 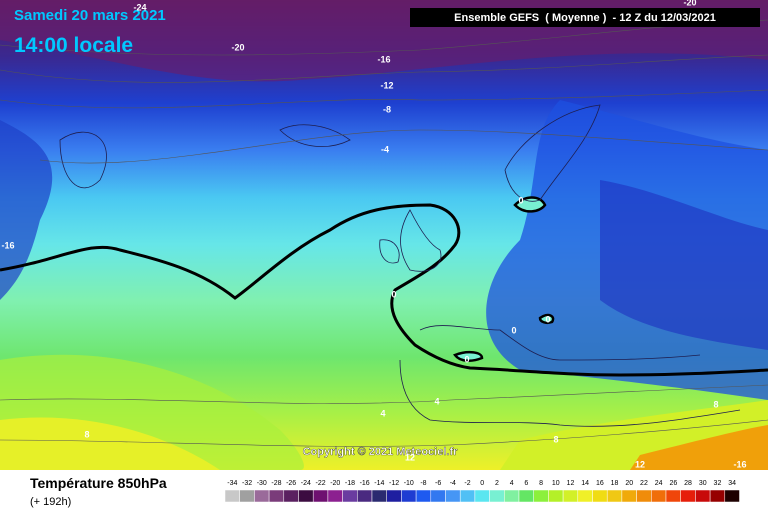 What do you see at coordinates (394, 483) in the screenshot?
I see `scale-label: -12` at bounding box center [394, 483].